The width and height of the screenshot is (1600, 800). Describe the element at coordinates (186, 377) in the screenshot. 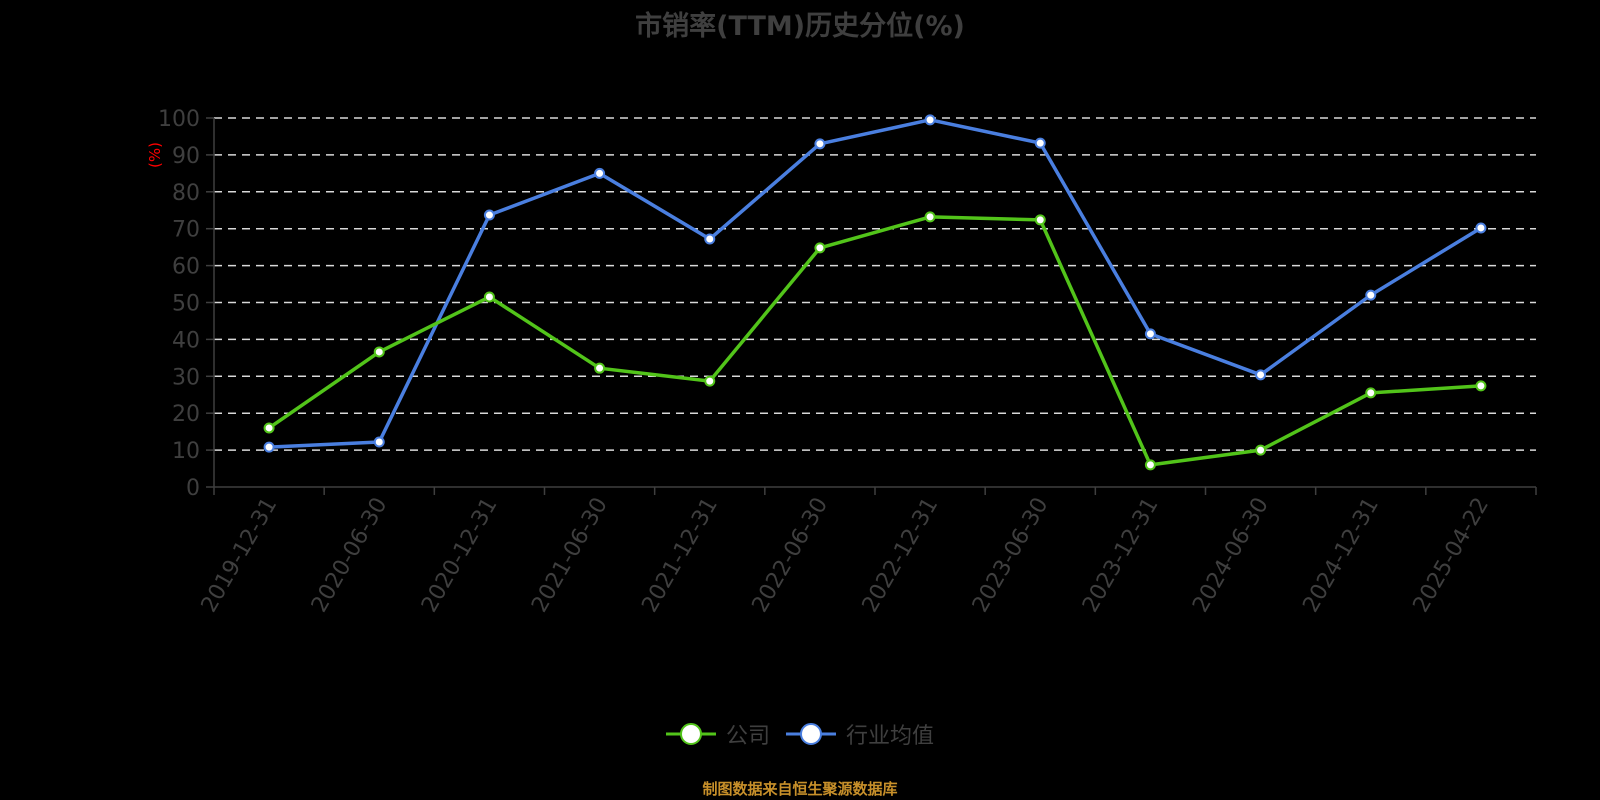

I see `y-tick-label: 30` at that location.